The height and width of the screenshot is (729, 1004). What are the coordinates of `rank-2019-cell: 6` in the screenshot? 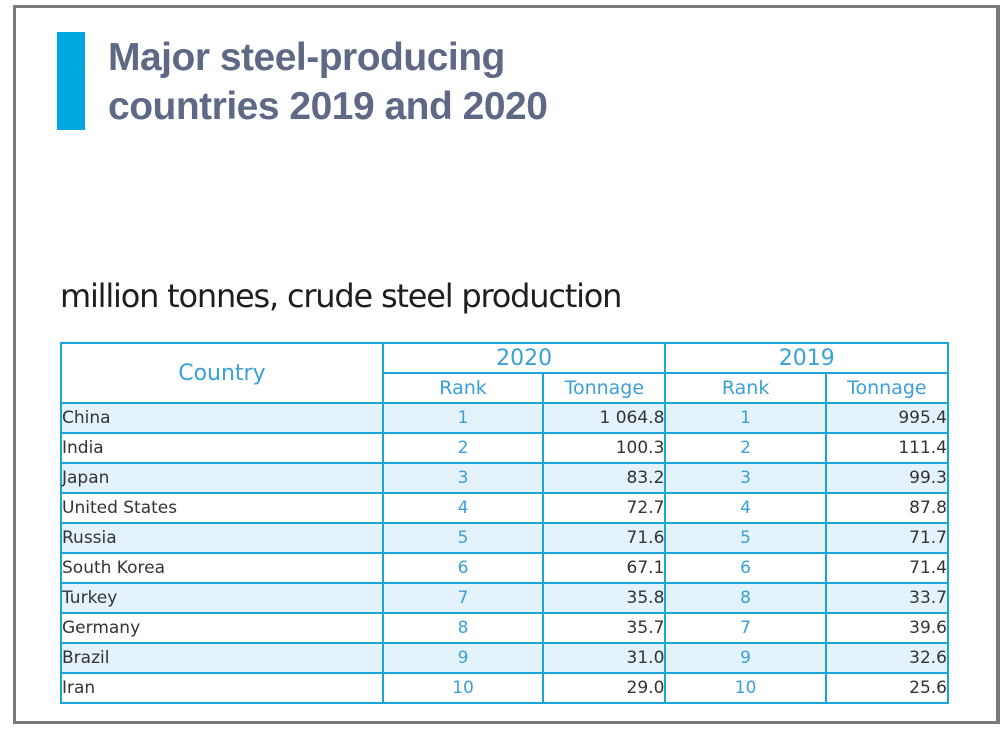 It's located at (745, 568).